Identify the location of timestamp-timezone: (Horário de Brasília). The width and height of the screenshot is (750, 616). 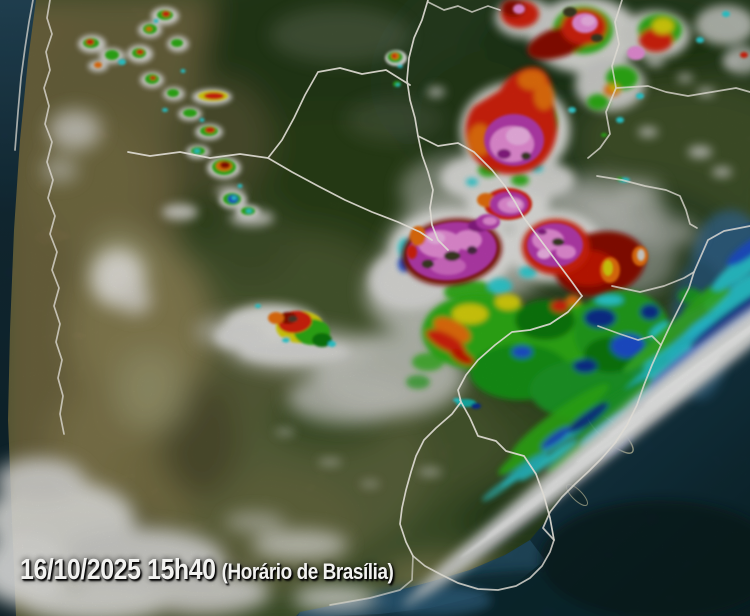
(307, 571).